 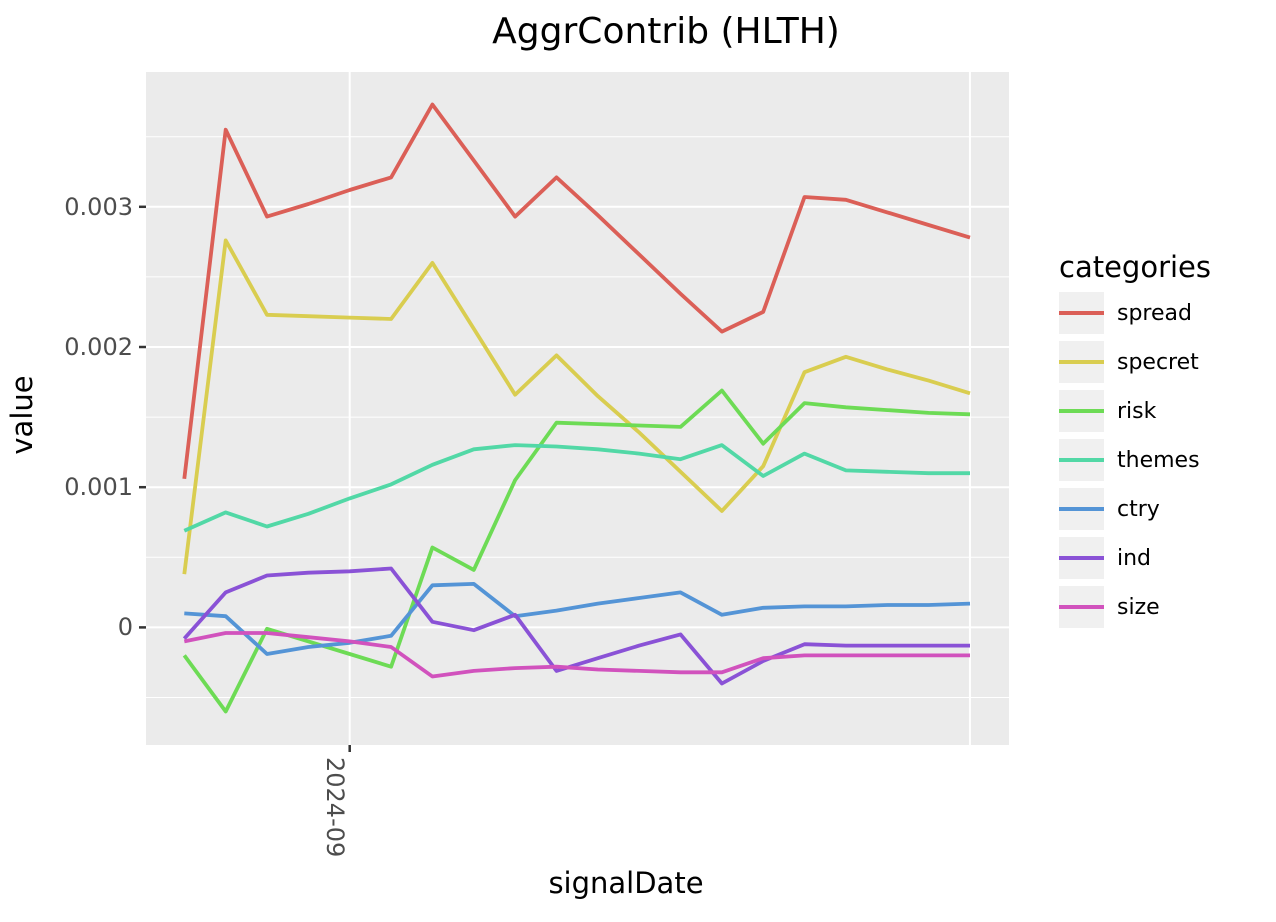 What do you see at coordinates (1154, 313) in the screenshot?
I see `legend-label: spread` at bounding box center [1154, 313].